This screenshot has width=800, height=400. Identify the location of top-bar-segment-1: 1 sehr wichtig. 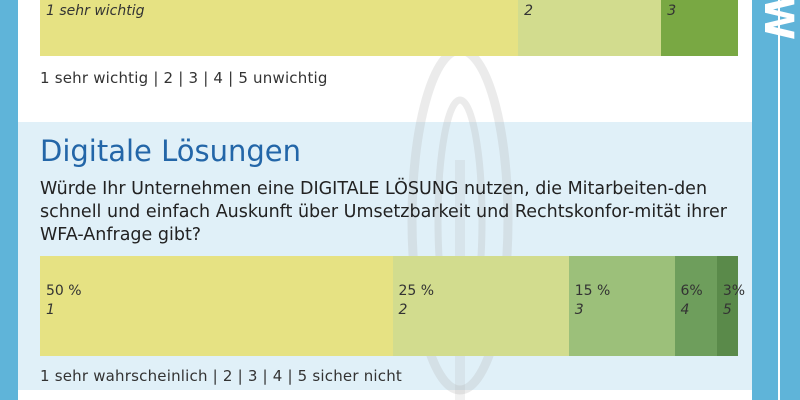
(279, 28).